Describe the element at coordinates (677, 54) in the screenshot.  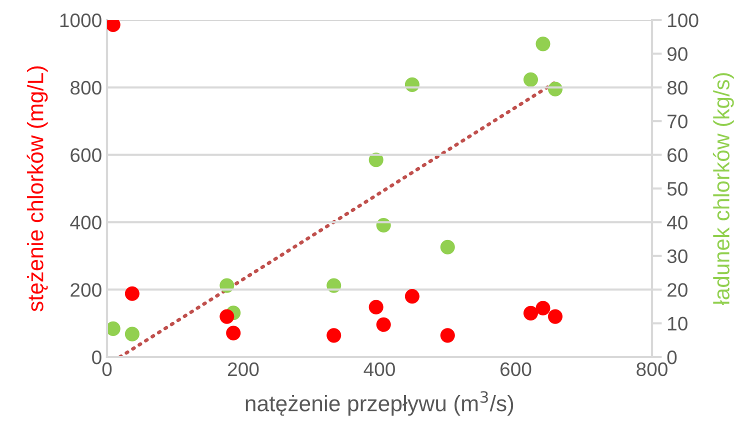
I see `y2-tick-label: 90` at that location.